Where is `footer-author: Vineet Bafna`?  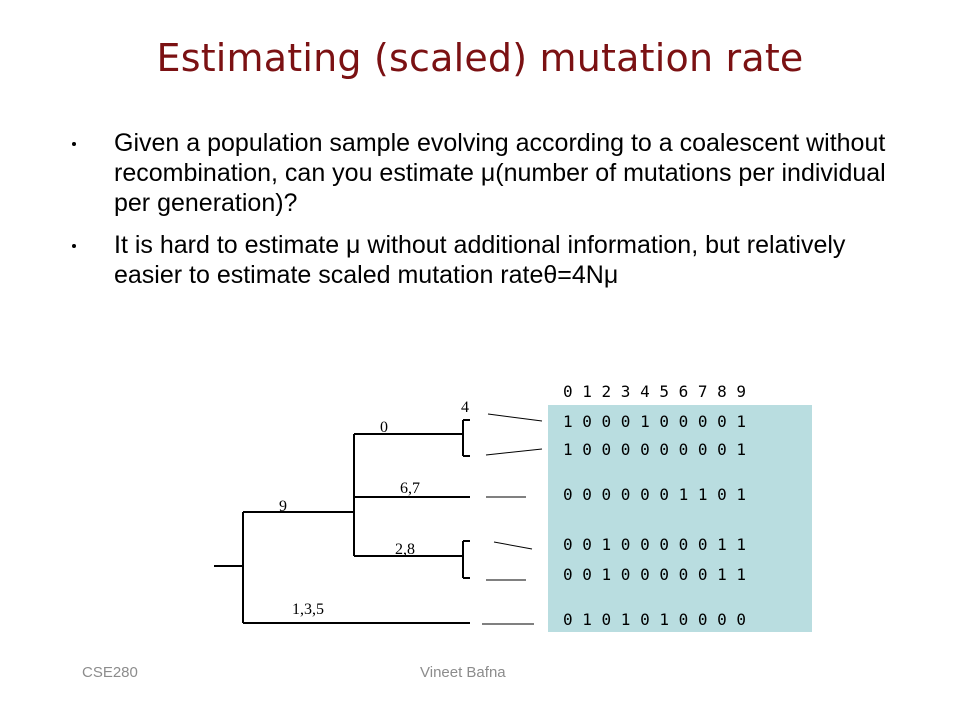 footer-author: Vineet Bafna is located at coordinates (463, 672).